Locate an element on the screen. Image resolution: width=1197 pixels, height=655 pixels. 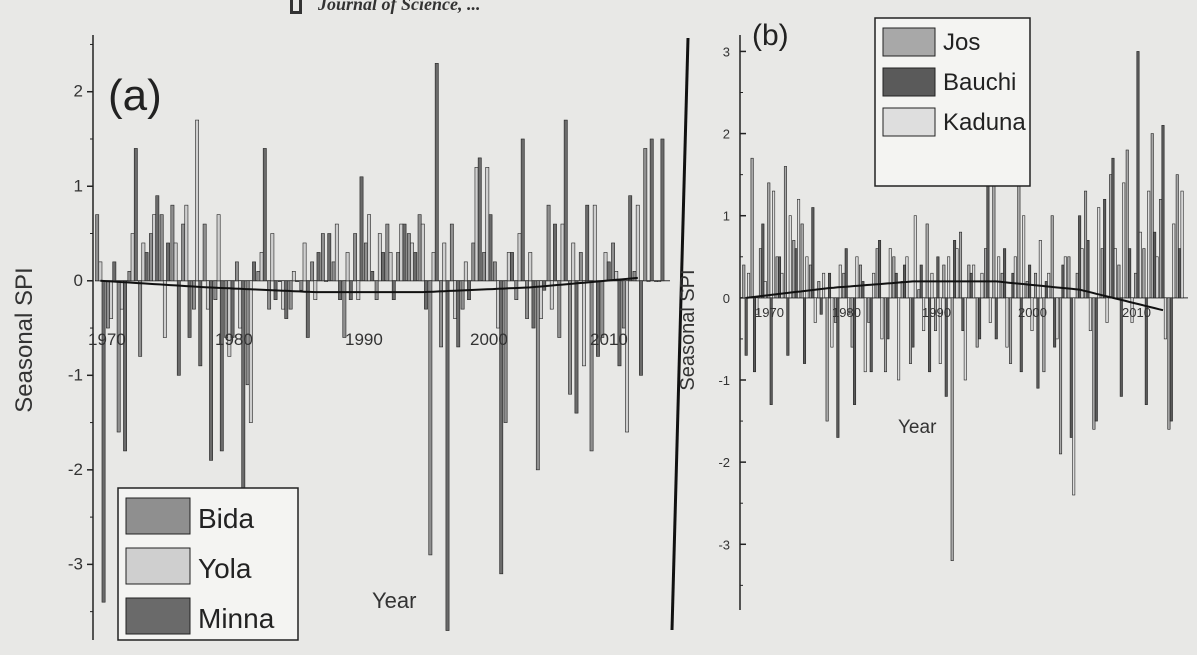
panel-label: (b) is located at coordinates (770, 35).